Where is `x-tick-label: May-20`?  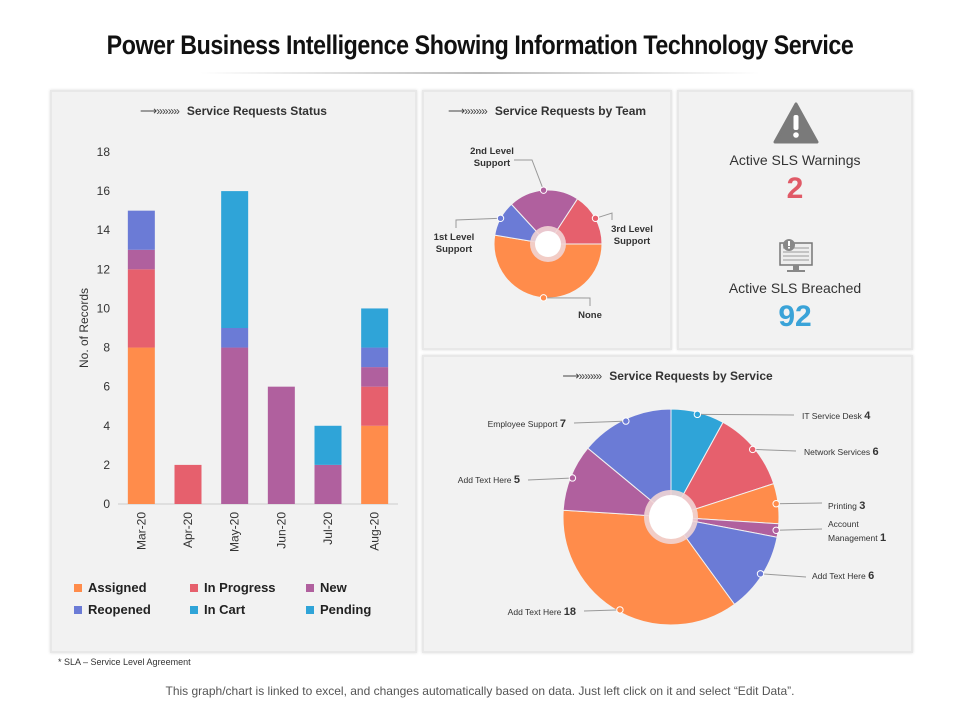 x-tick-label: May-20 is located at coordinates (235, 532).